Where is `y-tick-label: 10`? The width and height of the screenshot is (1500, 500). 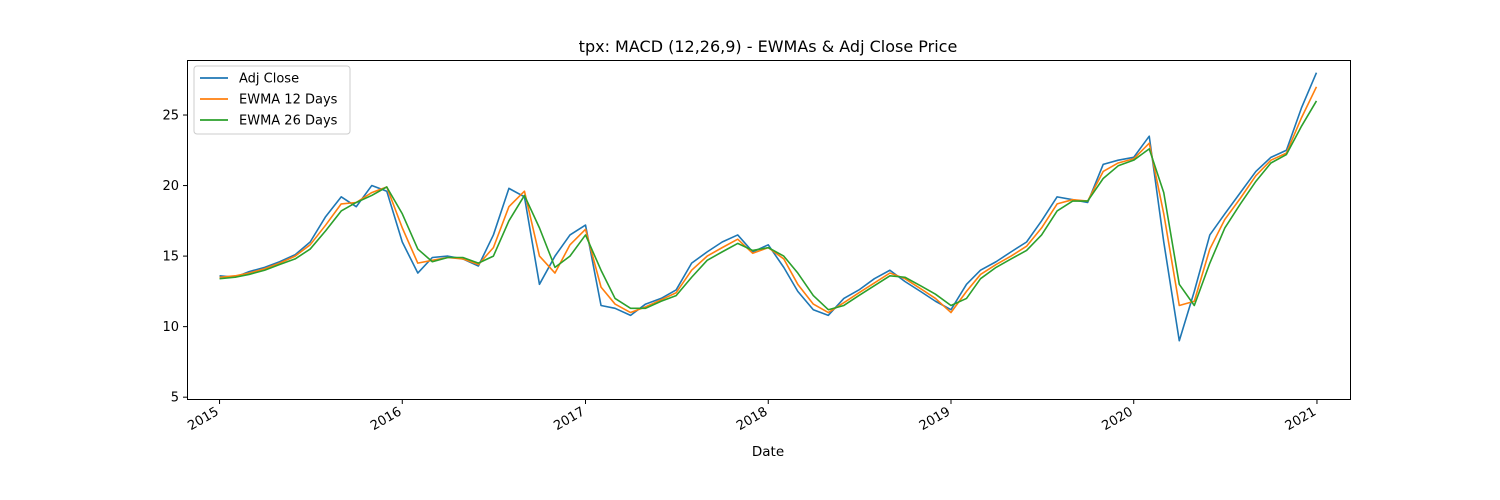 y-tick-label: 10 is located at coordinates (170, 327).